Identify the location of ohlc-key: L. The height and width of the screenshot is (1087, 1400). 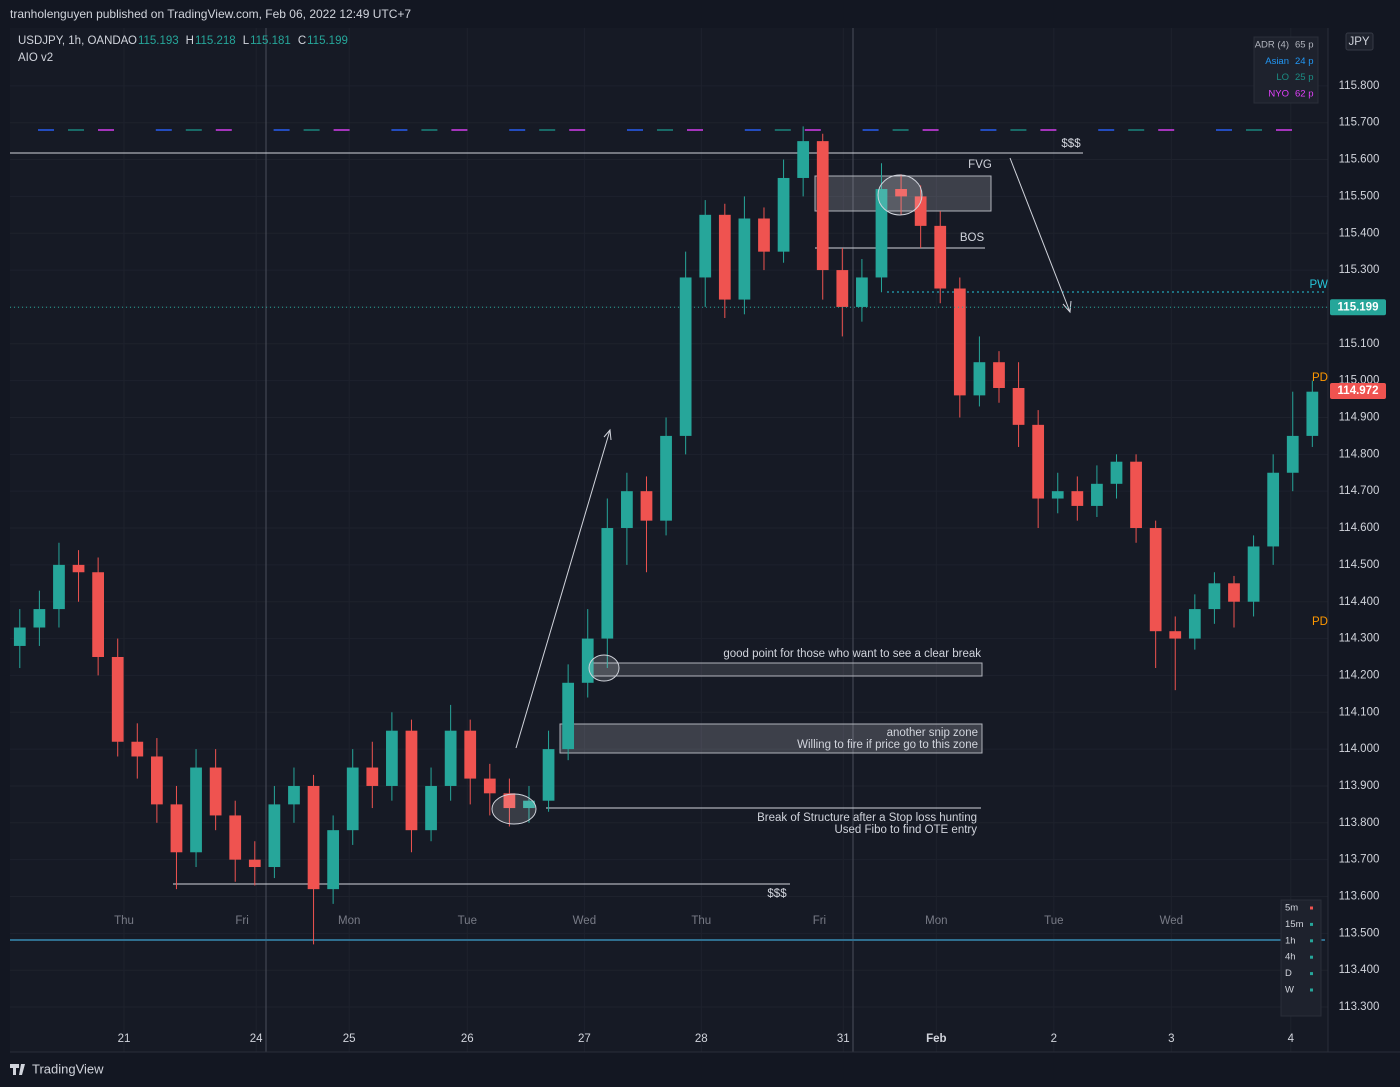
(246, 41).